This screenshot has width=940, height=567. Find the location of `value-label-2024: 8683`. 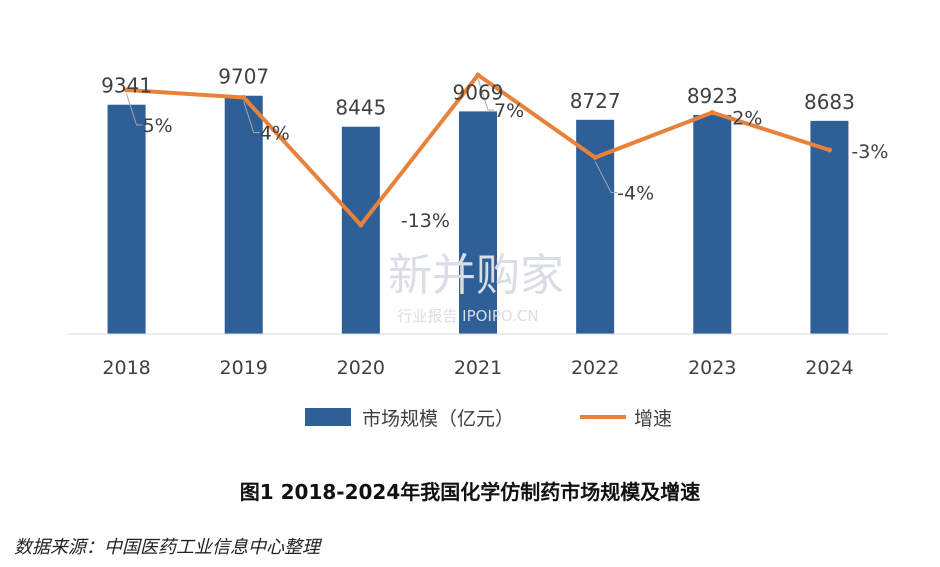

value-label-2024: 8683 is located at coordinates (829, 102).